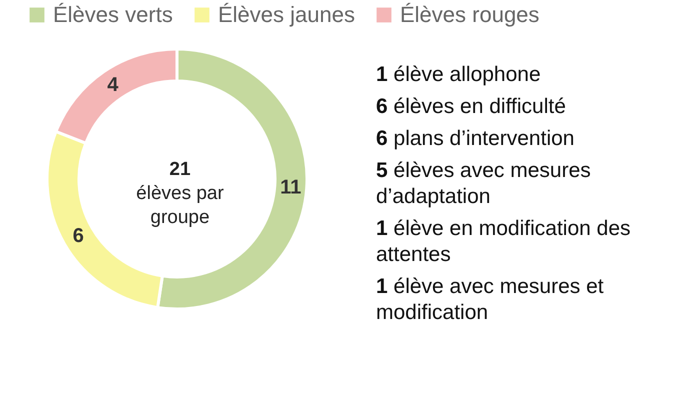  Describe the element at coordinates (113, 14) in the screenshot. I see `legend-label: Élèves verts` at that location.